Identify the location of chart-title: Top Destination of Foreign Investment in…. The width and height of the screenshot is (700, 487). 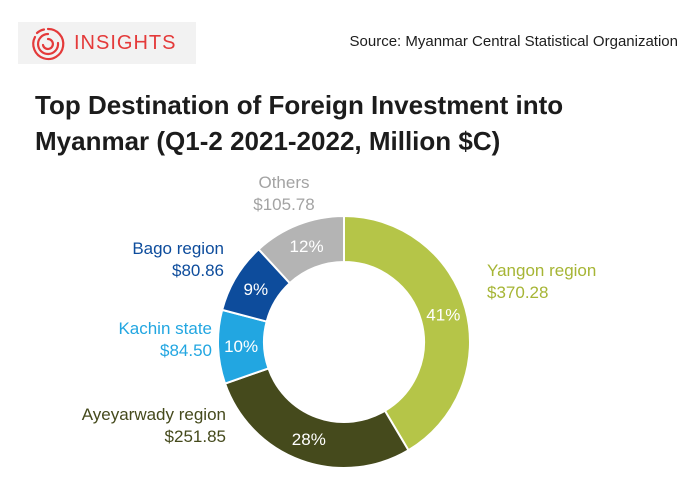
(299, 123).